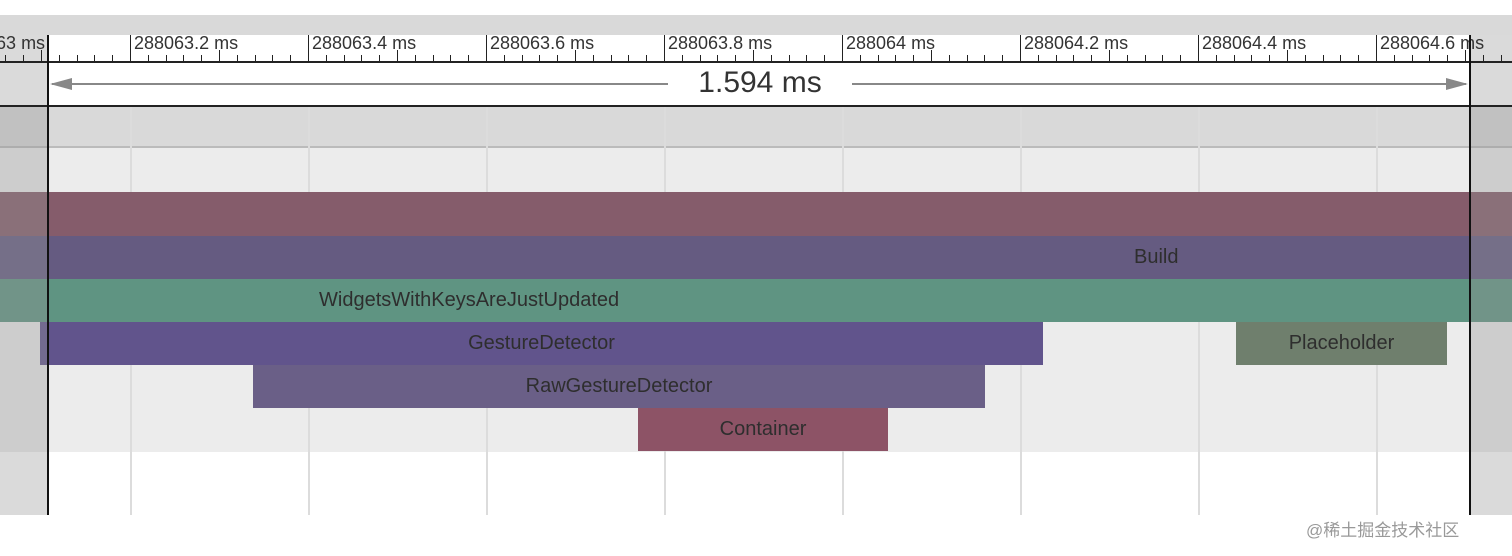  What do you see at coordinates (756, 257) in the screenshot?
I see `slice: Build` at bounding box center [756, 257].